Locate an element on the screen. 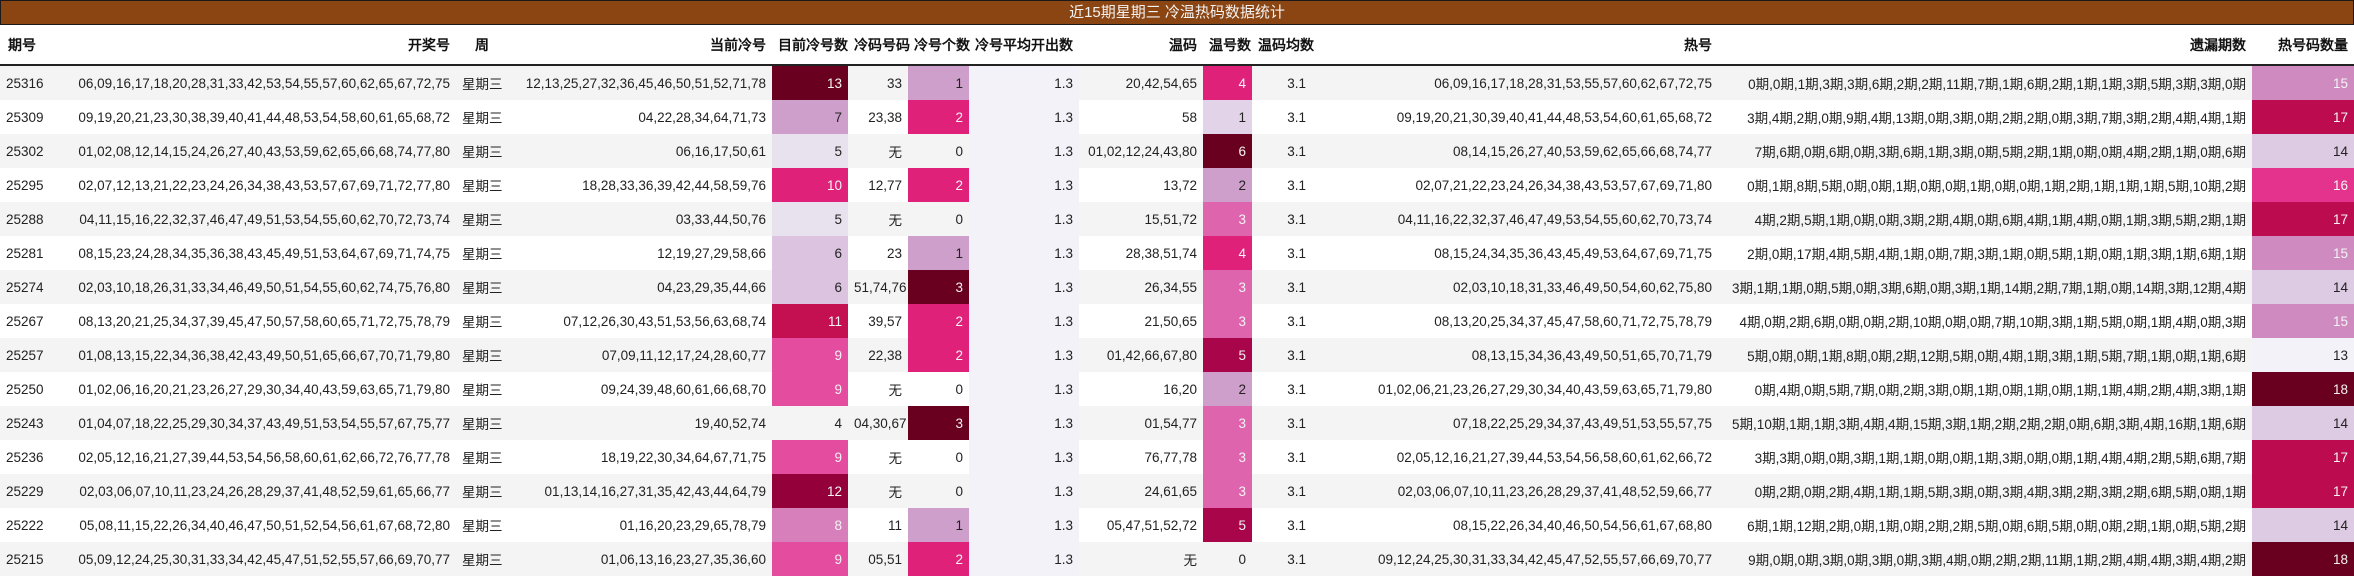  cell-issue: 25222 is located at coordinates (22, 525).